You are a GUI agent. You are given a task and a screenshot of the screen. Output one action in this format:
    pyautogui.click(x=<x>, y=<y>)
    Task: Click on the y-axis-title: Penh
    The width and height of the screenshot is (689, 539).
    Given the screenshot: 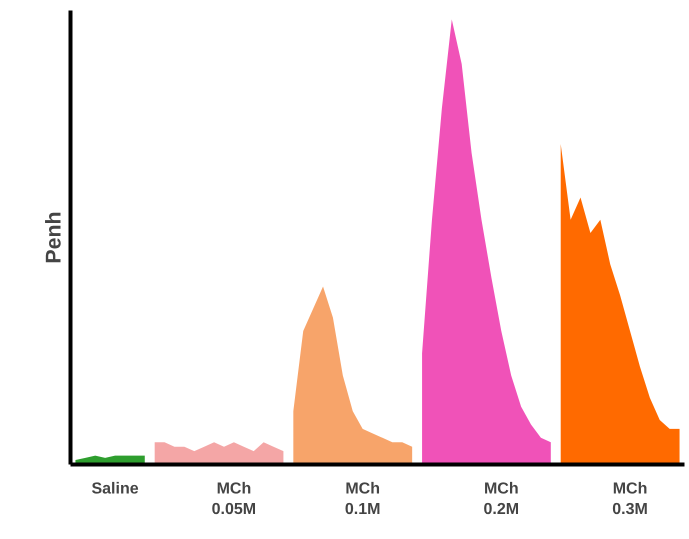 What is the action you would take?
    pyautogui.click(x=54, y=237)
    